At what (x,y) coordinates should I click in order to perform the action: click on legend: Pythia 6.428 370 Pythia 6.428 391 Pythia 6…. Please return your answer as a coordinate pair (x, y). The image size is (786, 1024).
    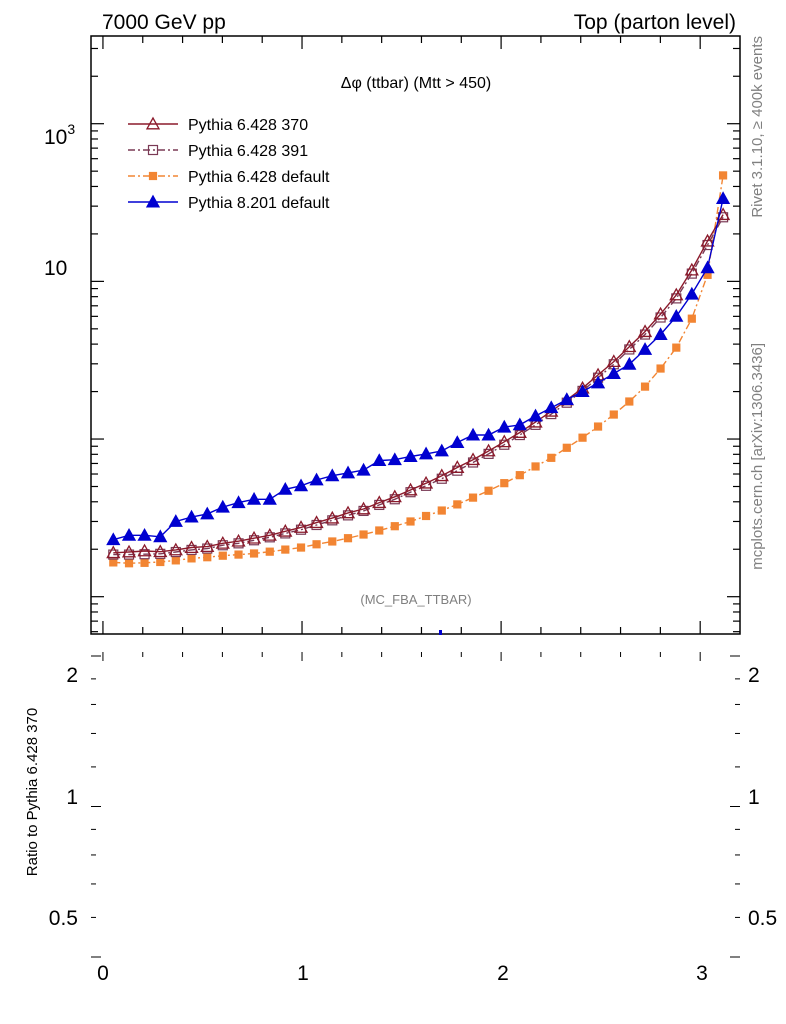
    Looking at the image, I should click on (229, 164).